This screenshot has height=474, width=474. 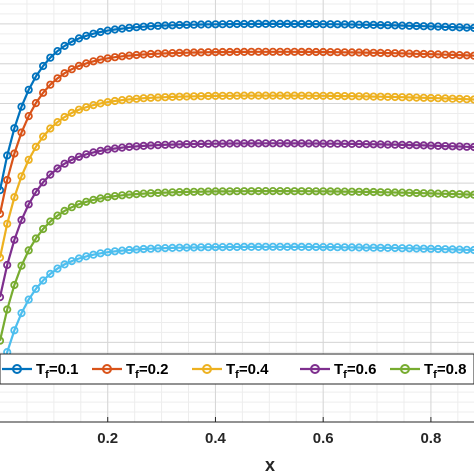 What do you see at coordinates (445, 371) in the screenshot?
I see `legend-label: Tf=0.8` at bounding box center [445, 371].